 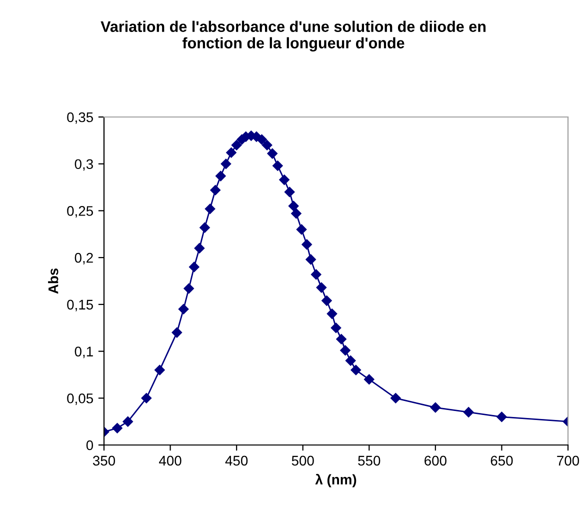 What do you see at coordinates (90, 445) in the screenshot?
I see `y-tick-label: 0` at bounding box center [90, 445].